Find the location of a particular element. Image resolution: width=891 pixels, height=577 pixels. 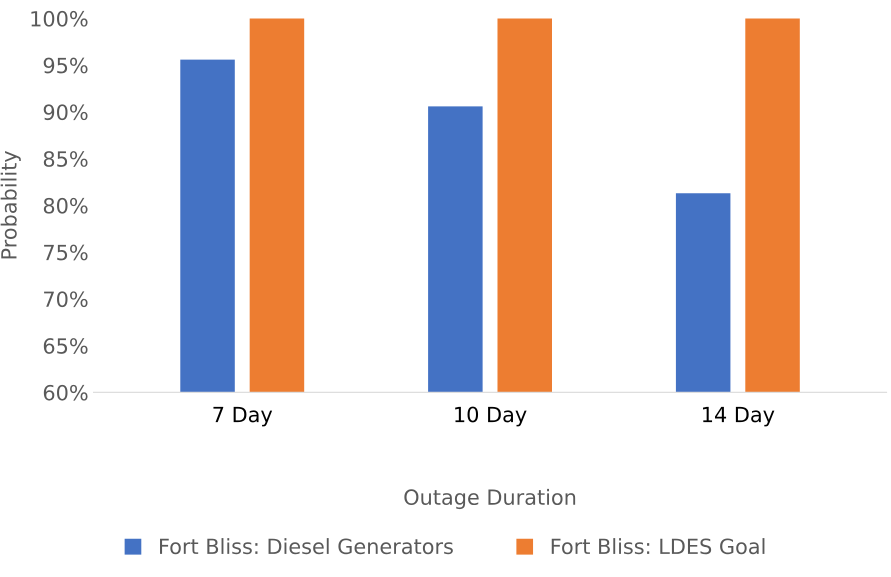

y-axis-title: Probability is located at coordinates (10, 204).